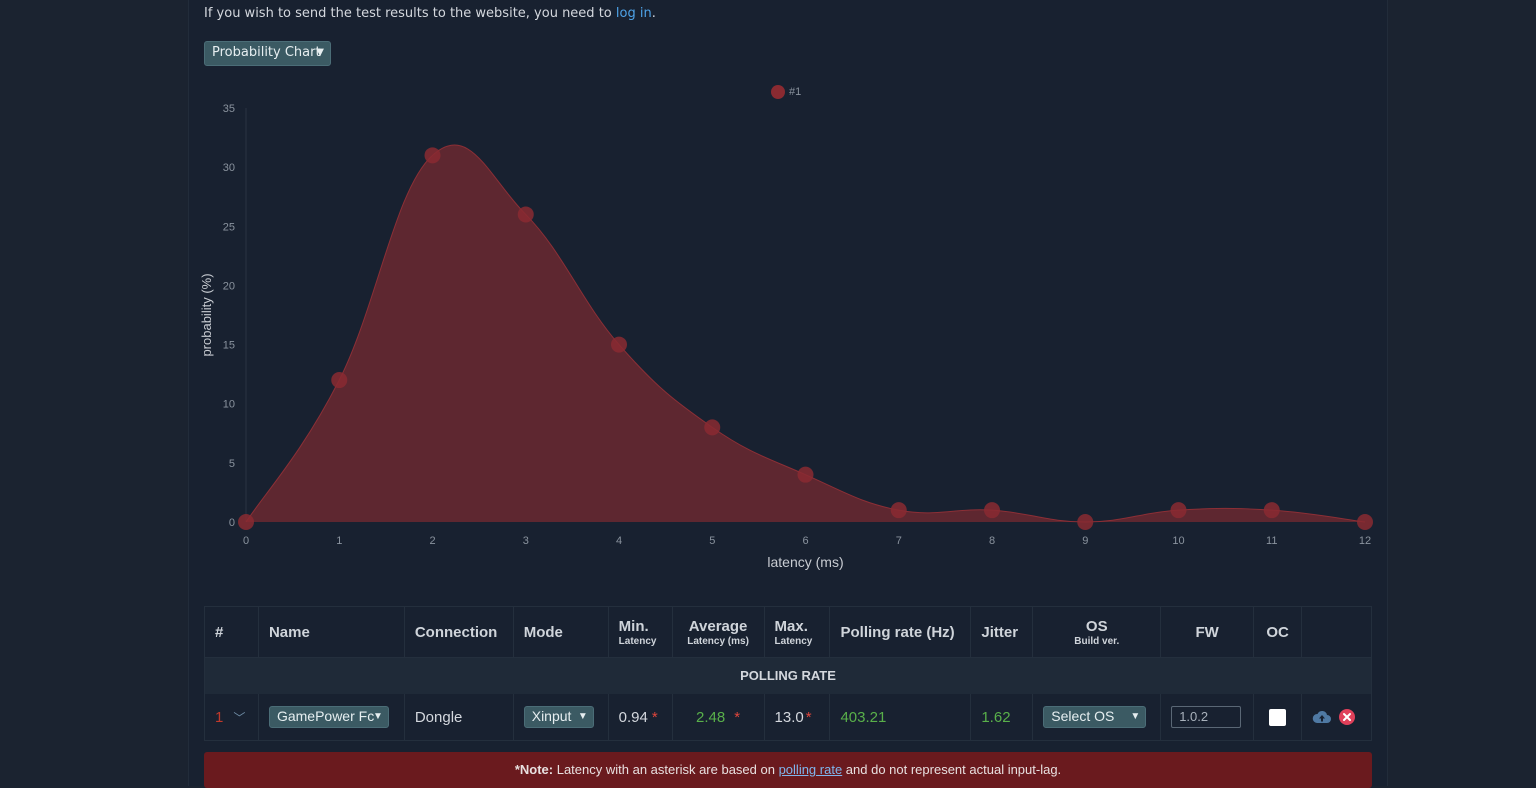 The height and width of the screenshot is (788, 1536). I want to click on col-os: OS Build ver., so click(1097, 632).